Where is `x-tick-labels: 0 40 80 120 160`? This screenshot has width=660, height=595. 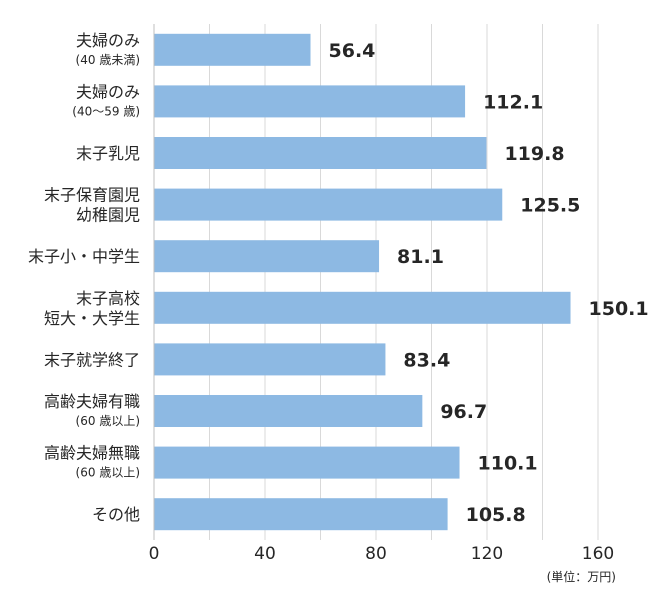 x-tick-labels: 0 40 80 120 160 is located at coordinates (382, 554).